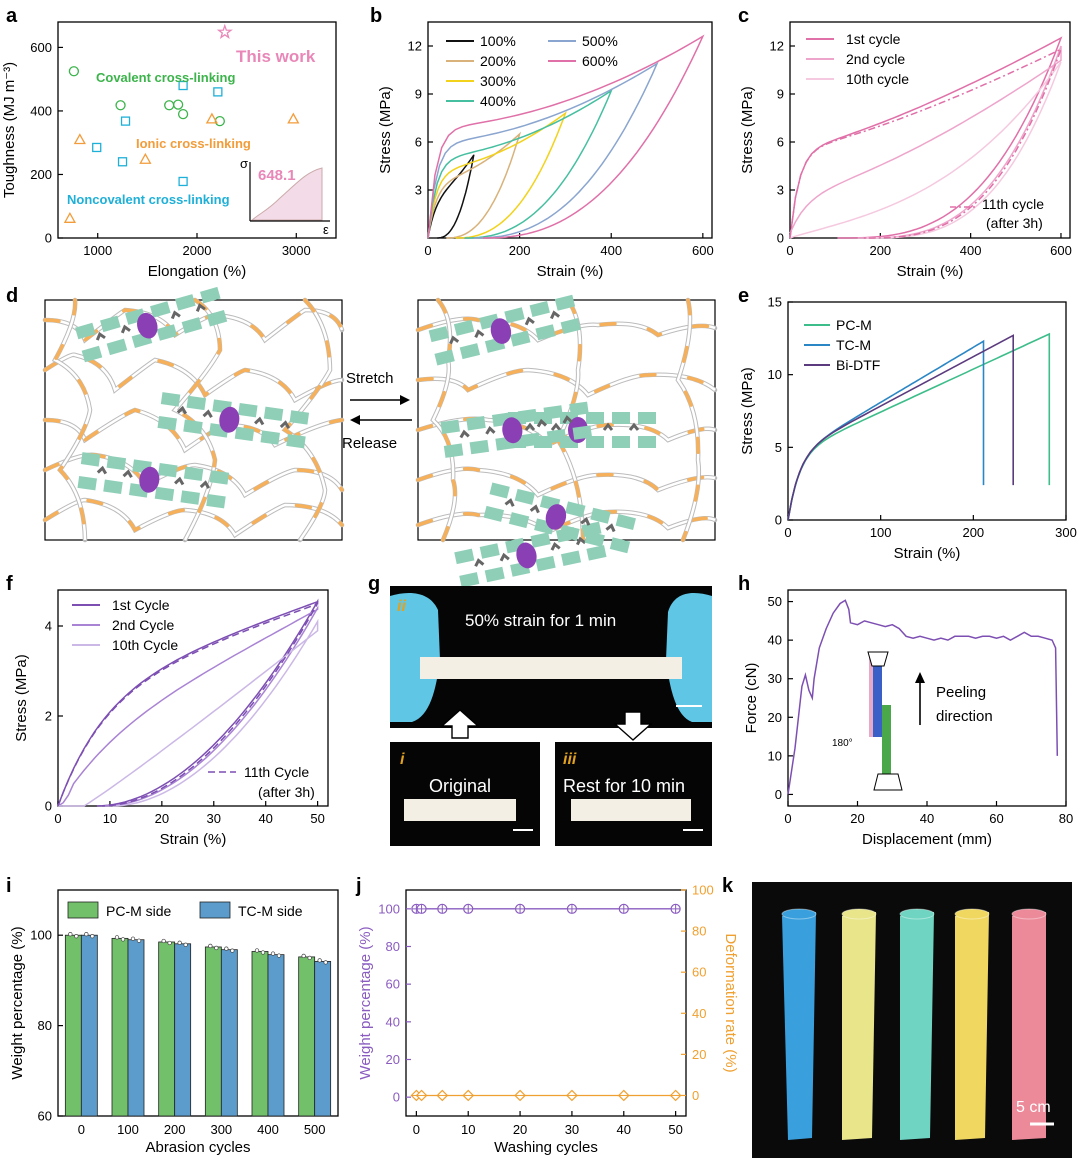 The width and height of the screenshot is (1080, 1166). What do you see at coordinates (743, 16) in the screenshot?
I see `panel-label-c: c` at bounding box center [743, 16].